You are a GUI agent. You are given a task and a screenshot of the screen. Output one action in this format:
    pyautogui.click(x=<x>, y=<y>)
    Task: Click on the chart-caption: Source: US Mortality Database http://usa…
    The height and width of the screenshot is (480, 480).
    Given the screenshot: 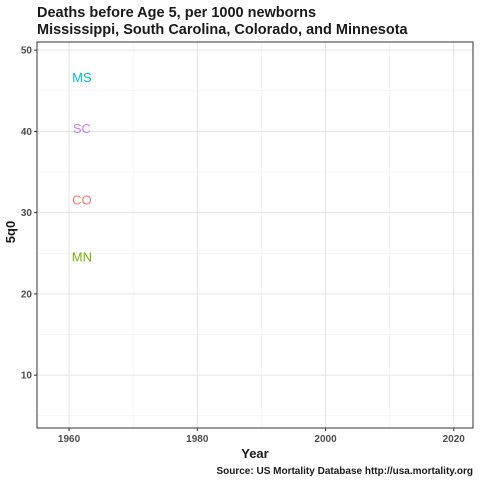 What is the action you would take?
    pyautogui.click(x=344, y=471)
    